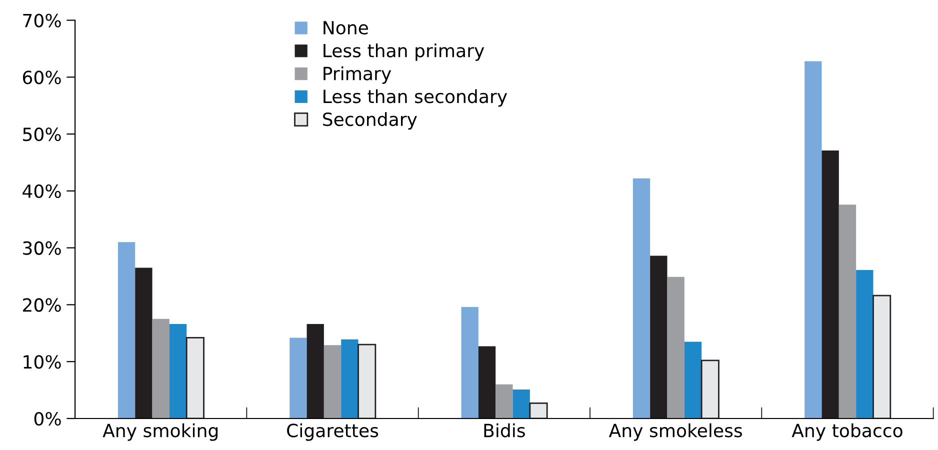  Describe the element at coordinates (41, 77) in the screenshot. I see `y-tick-label: 60%` at that location.